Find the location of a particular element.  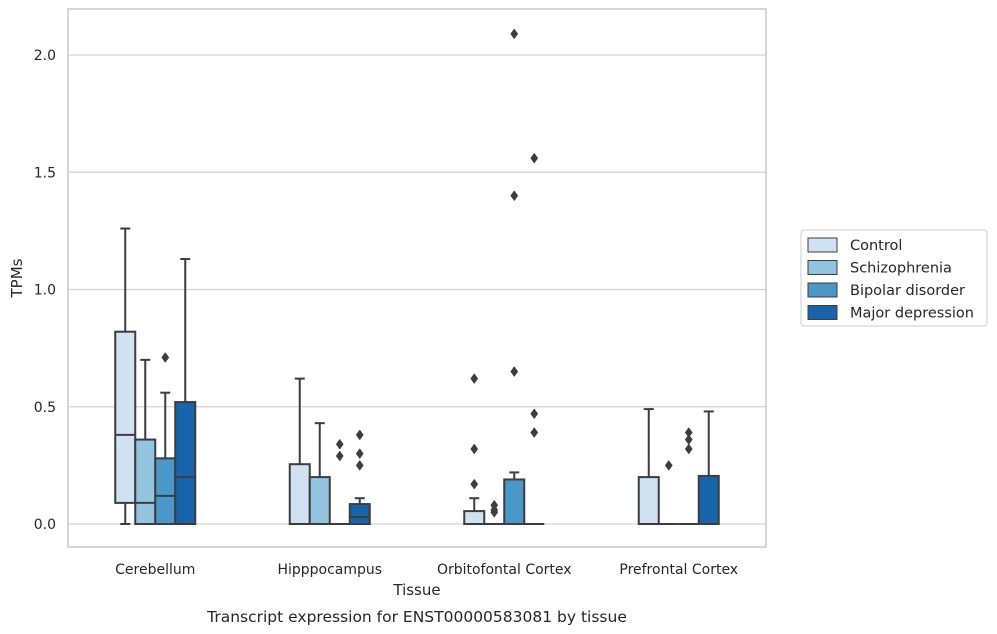

y-tick-label: 0.0 is located at coordinates (45, 525).